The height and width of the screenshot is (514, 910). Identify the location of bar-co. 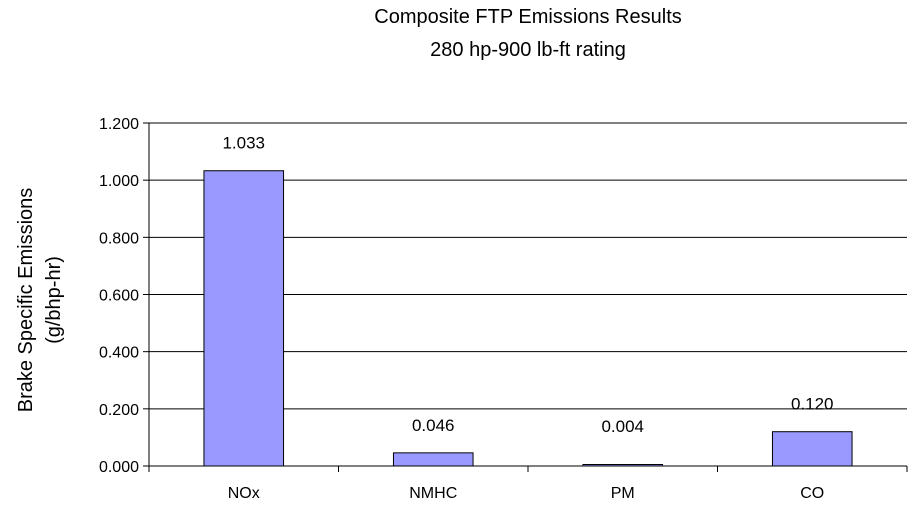
(812, 449).